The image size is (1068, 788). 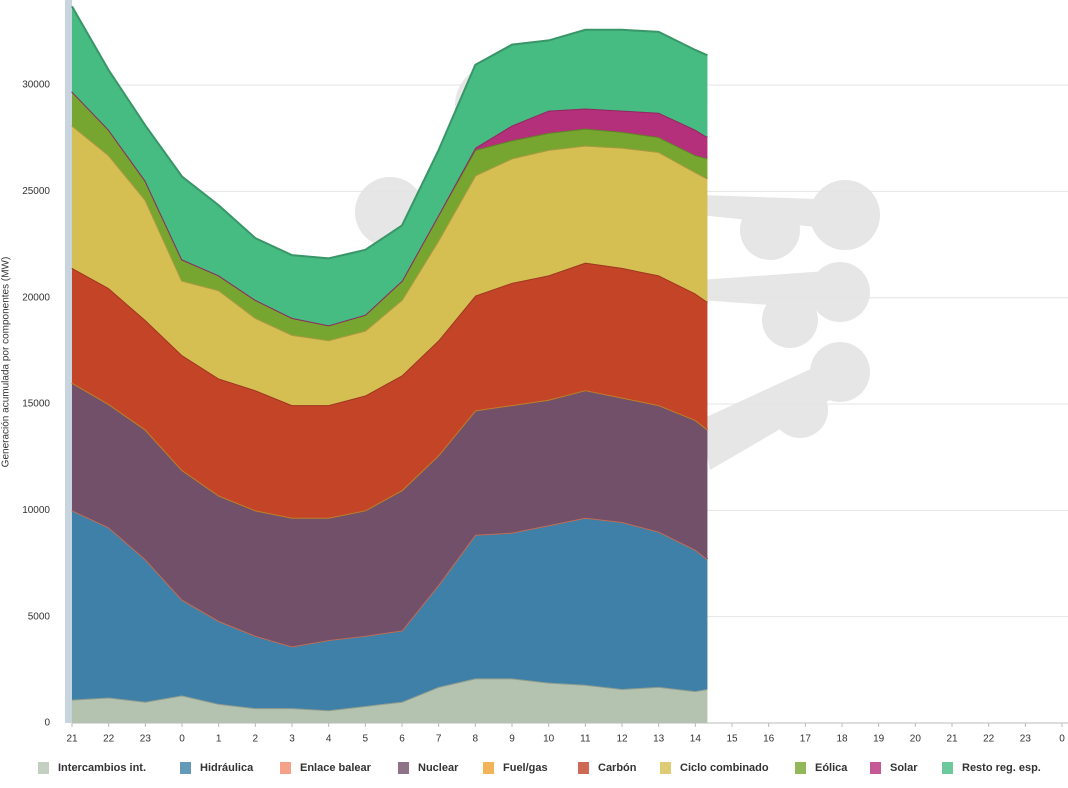 What do you see at coordinates (36, 297) in the screenshot?
I see `y-tick-label: 20000` at bounding box center [36, 297].